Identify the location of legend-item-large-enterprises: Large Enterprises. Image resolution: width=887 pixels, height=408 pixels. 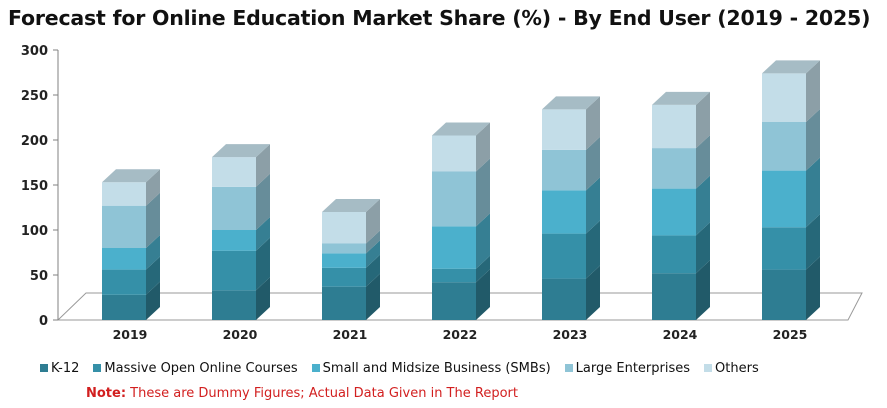
(627, 368).